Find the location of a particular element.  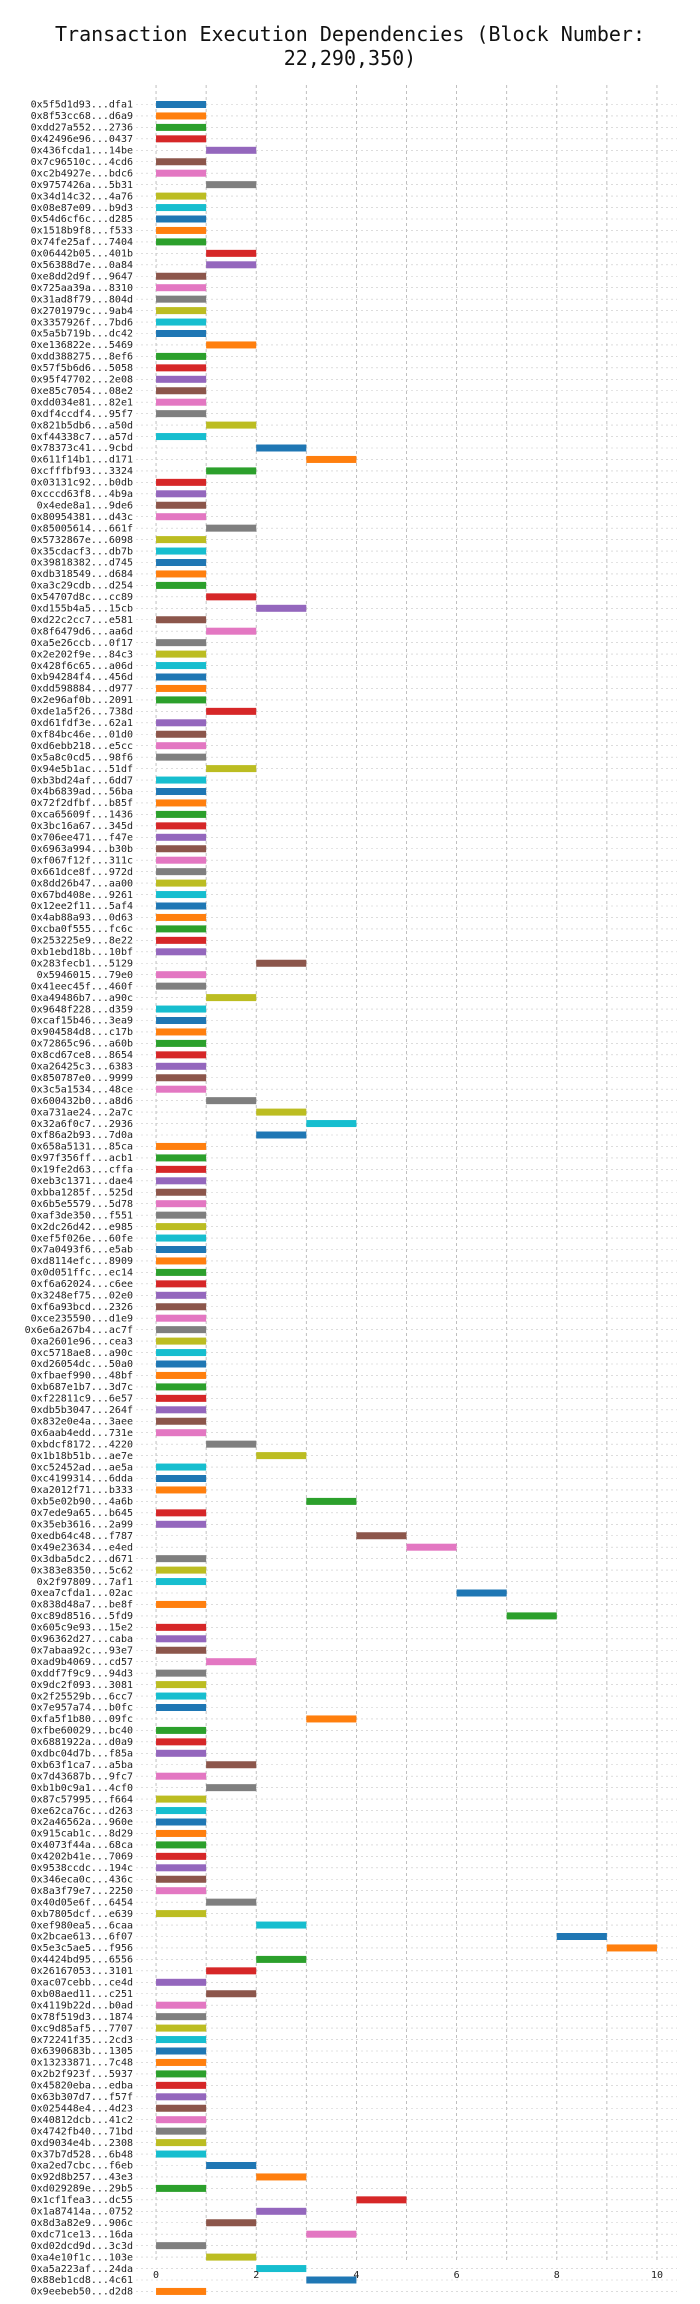

transaction-label: 0x611f14b1...d171 is located at coordinates (82, 460).